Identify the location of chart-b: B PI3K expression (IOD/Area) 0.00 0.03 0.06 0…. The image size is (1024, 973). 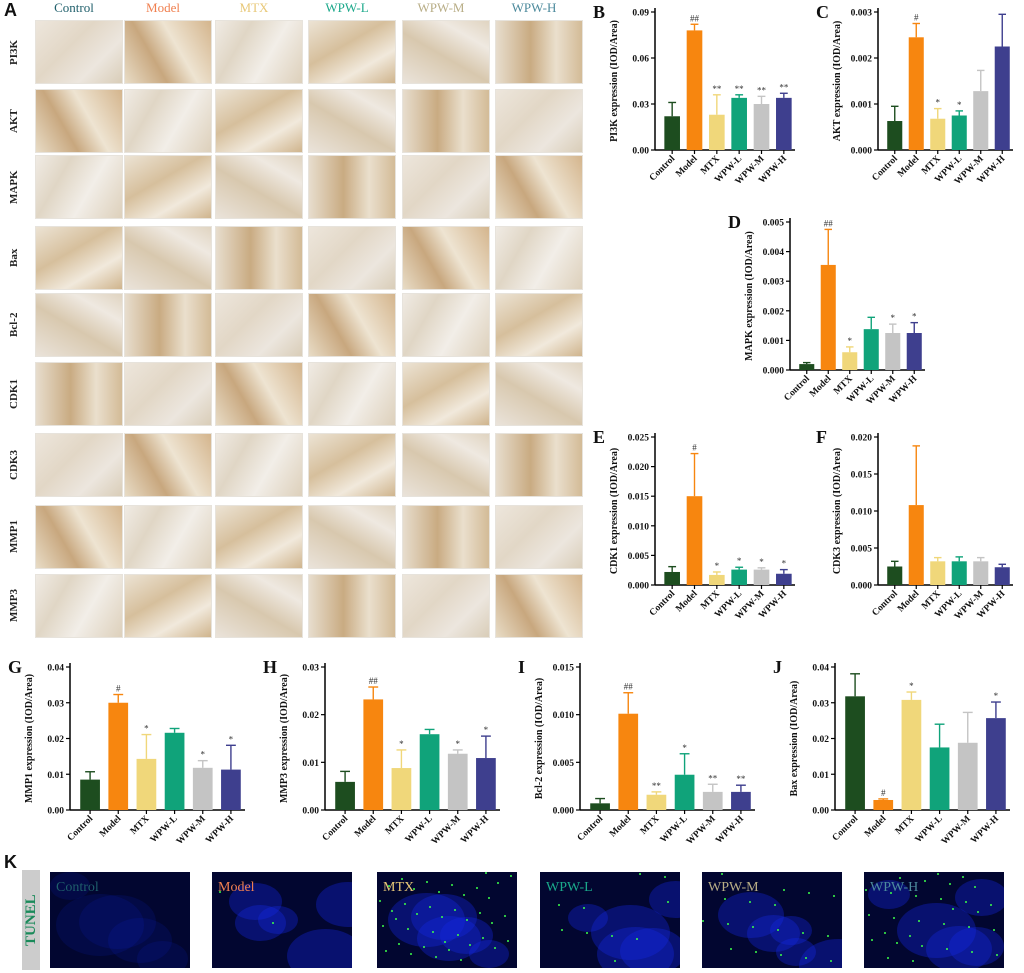
(695, 102).